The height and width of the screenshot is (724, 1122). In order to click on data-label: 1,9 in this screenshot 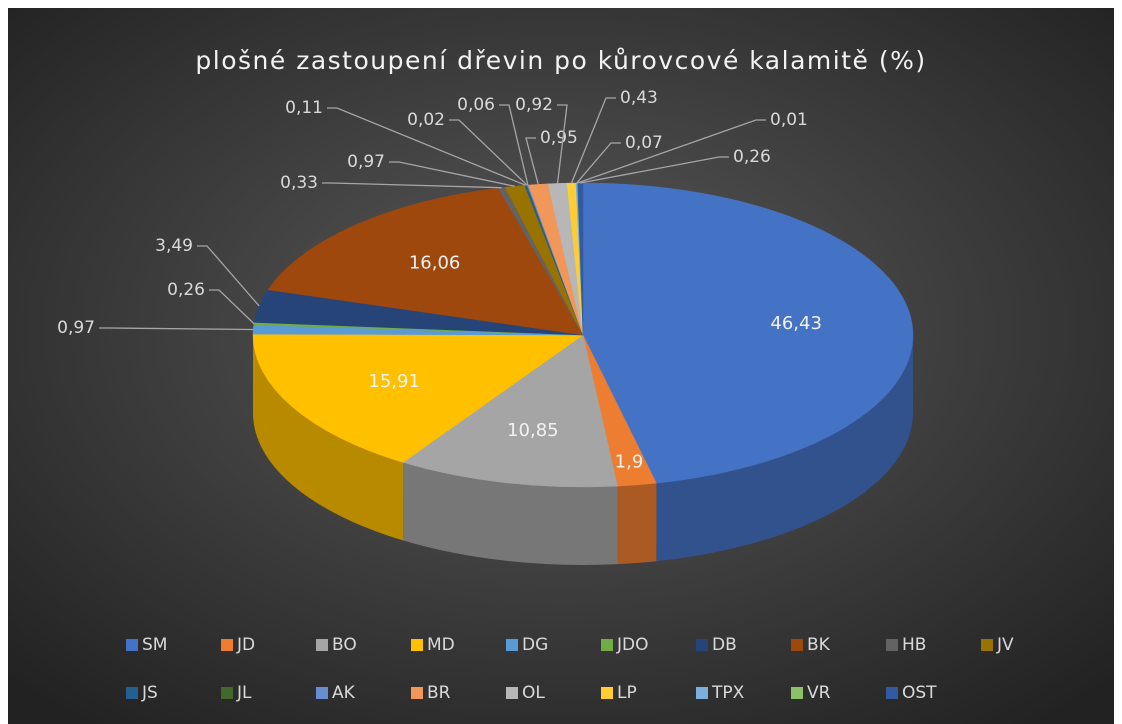, I will do `click(629, 461)`.